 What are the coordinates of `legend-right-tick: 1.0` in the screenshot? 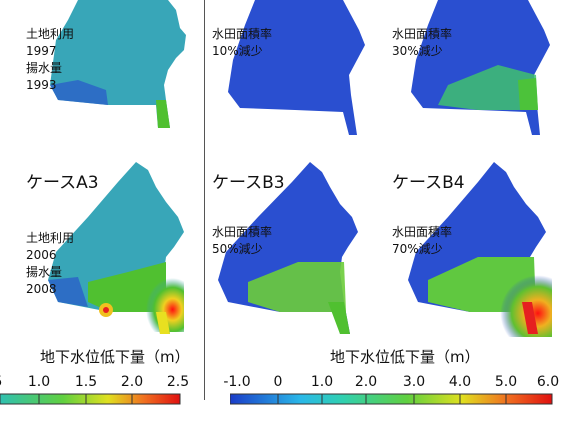 It's located at (322, 382).